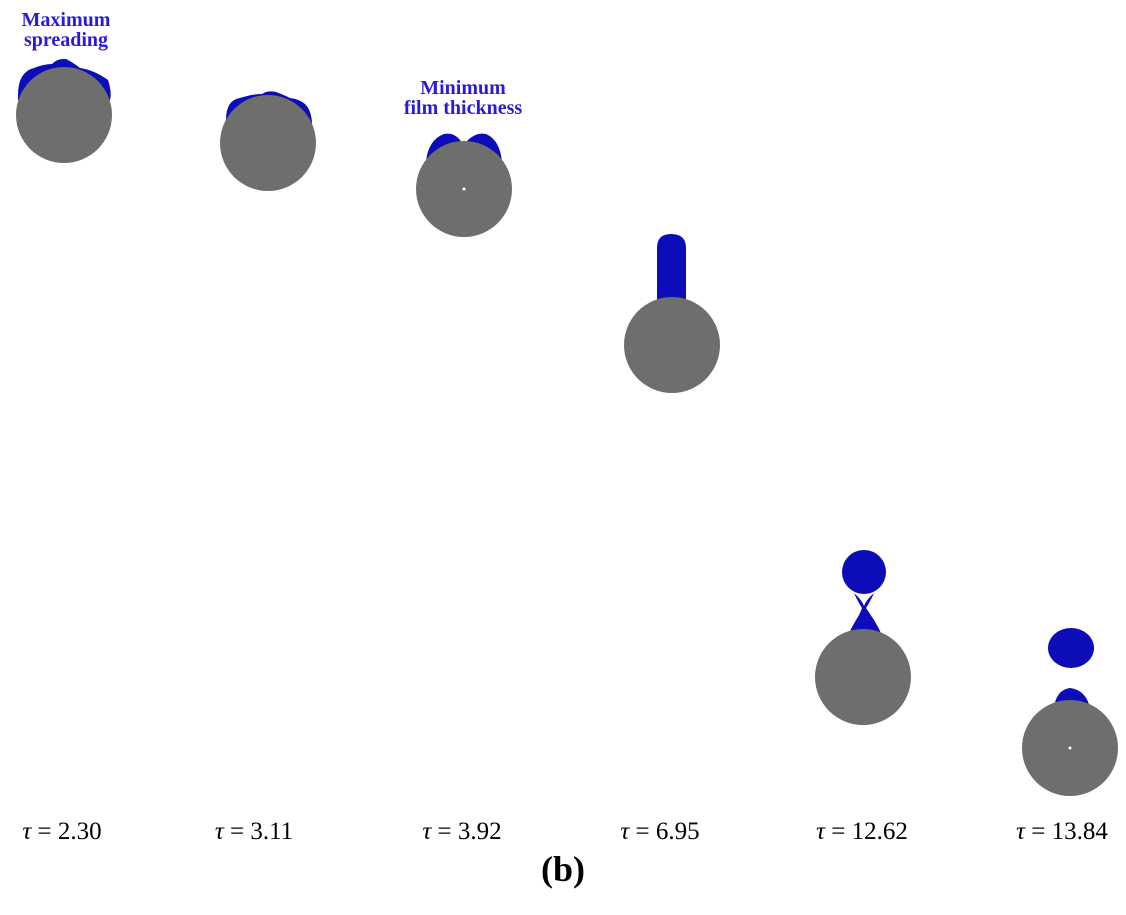 The width and height of the screenshot is (1126, 915). I want to click on time-label-4: τ = 6.95, so click(659, 832).